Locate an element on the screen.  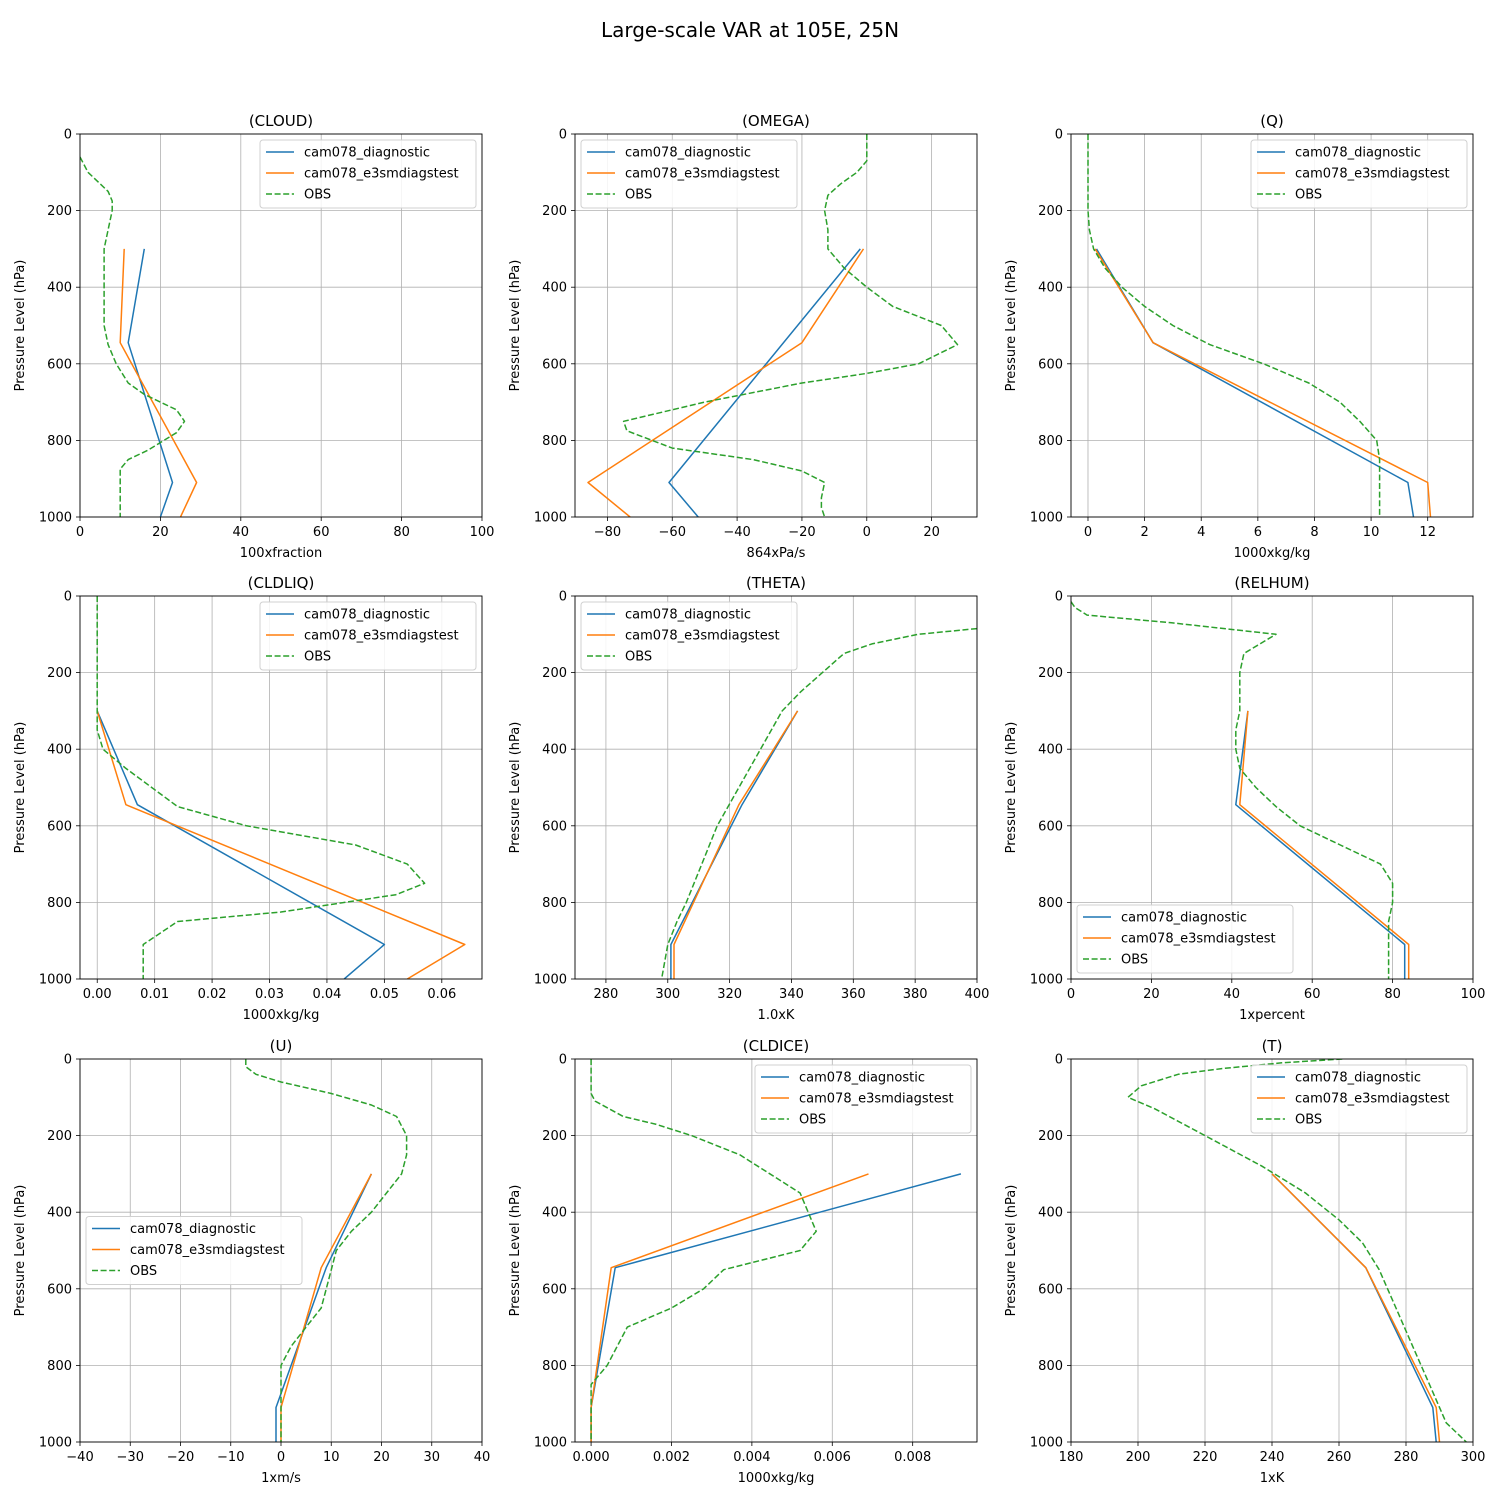
x-tick-label: 100 is located at coordinates (482, 532).